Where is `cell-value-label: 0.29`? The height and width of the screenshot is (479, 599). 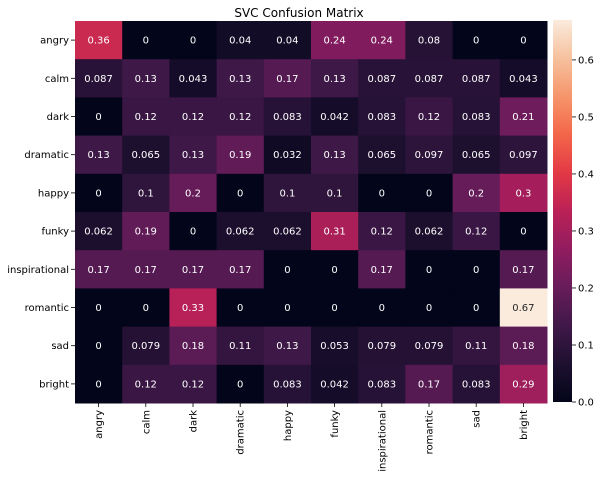
cell-value-label: 0.29 is located at coordinates (523, 384).